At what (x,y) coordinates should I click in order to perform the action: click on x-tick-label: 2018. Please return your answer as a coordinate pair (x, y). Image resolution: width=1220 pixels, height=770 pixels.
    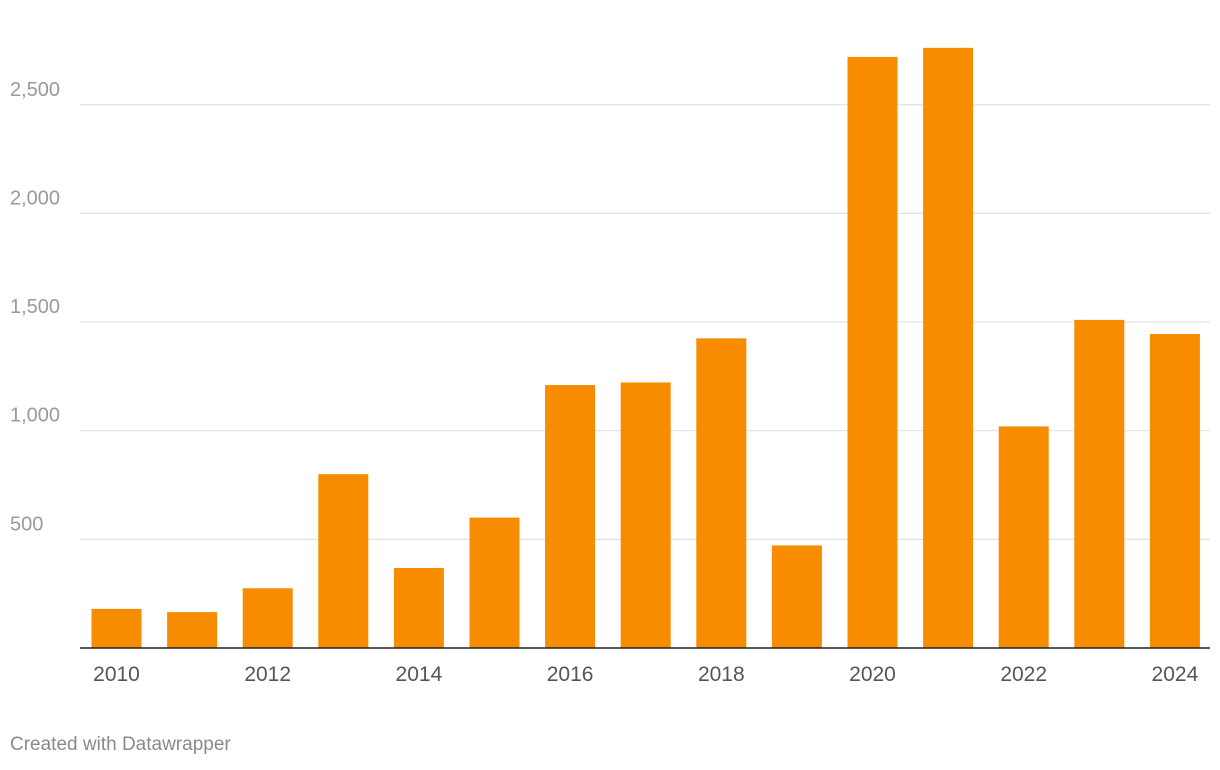
    Looking at the image, I should click on (721, 674).